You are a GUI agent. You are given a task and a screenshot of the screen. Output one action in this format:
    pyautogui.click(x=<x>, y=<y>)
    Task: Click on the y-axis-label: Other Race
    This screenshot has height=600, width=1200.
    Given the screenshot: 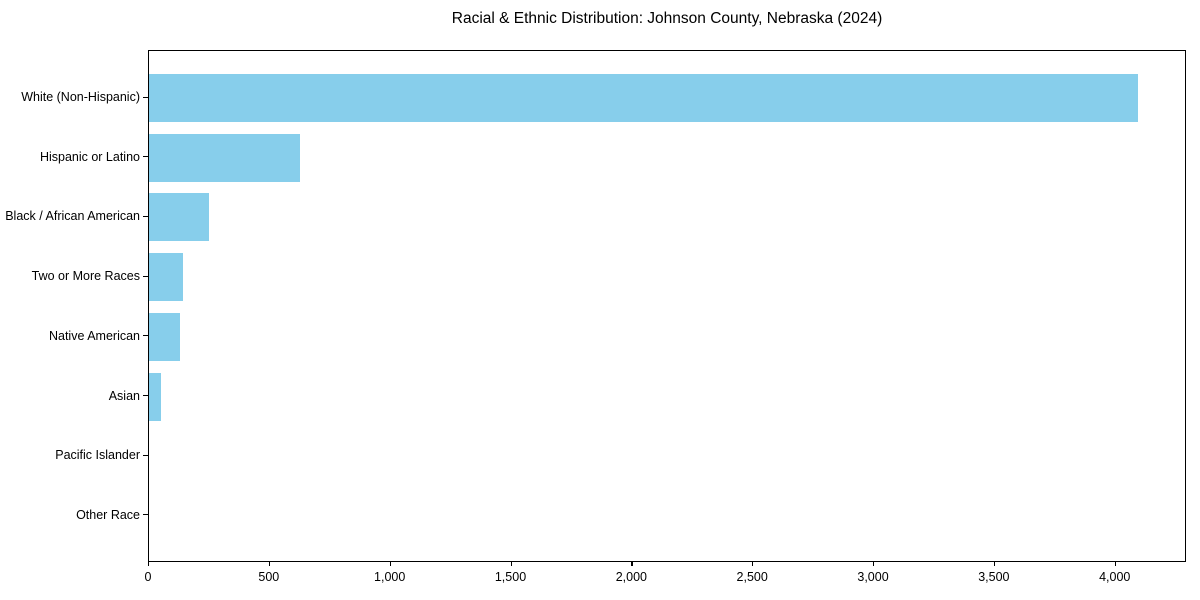 What is the action you would take?
    pyautogui.click(x=108, y=514)
    